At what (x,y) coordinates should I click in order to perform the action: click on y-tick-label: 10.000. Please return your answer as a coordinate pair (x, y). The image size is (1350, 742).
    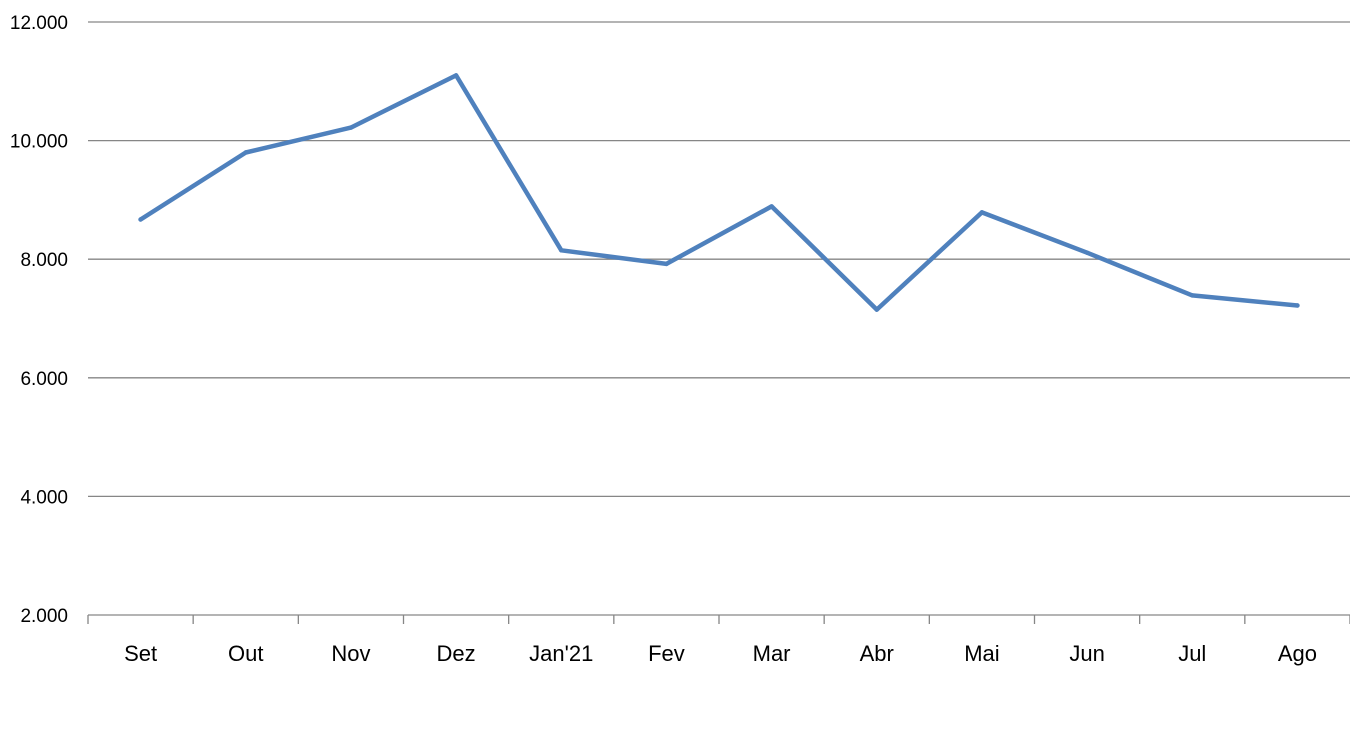
    Looking at the image, I should click on (39, 142).